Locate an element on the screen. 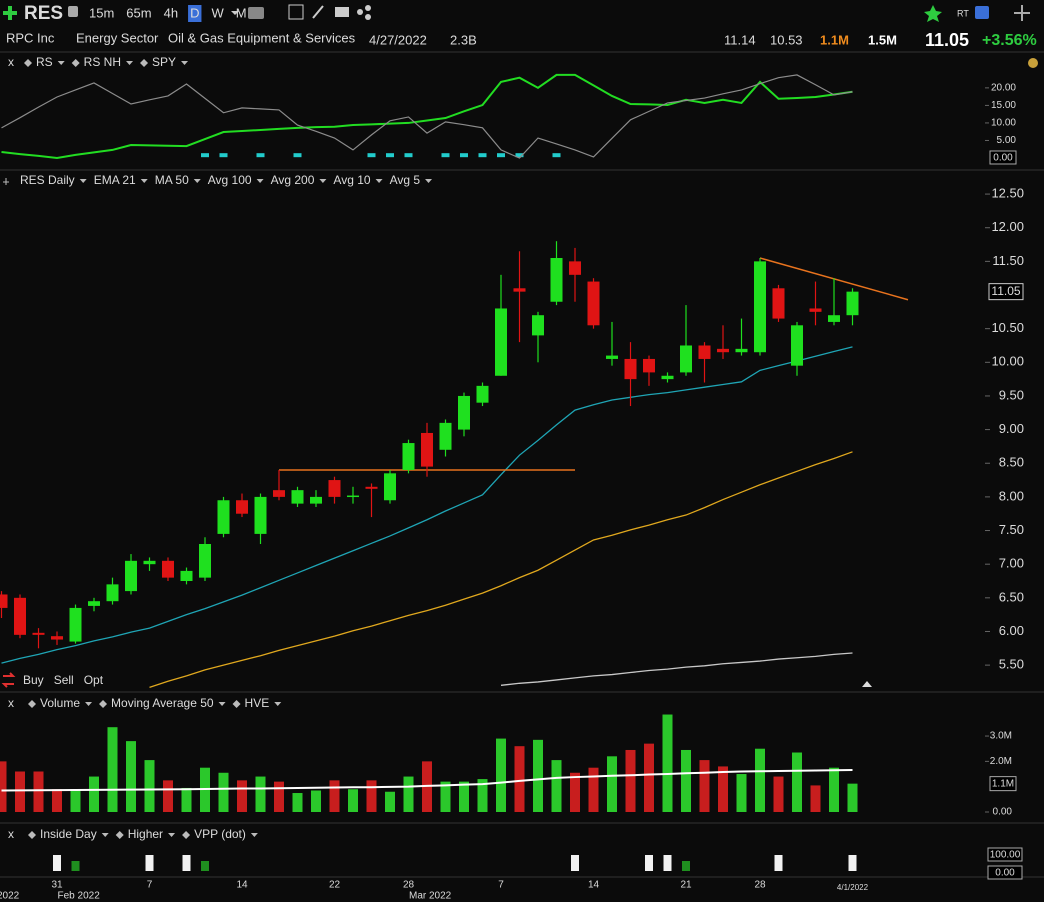 This screenshot has width=1044, height=902. add-icon is located at coordinates (10, 13).